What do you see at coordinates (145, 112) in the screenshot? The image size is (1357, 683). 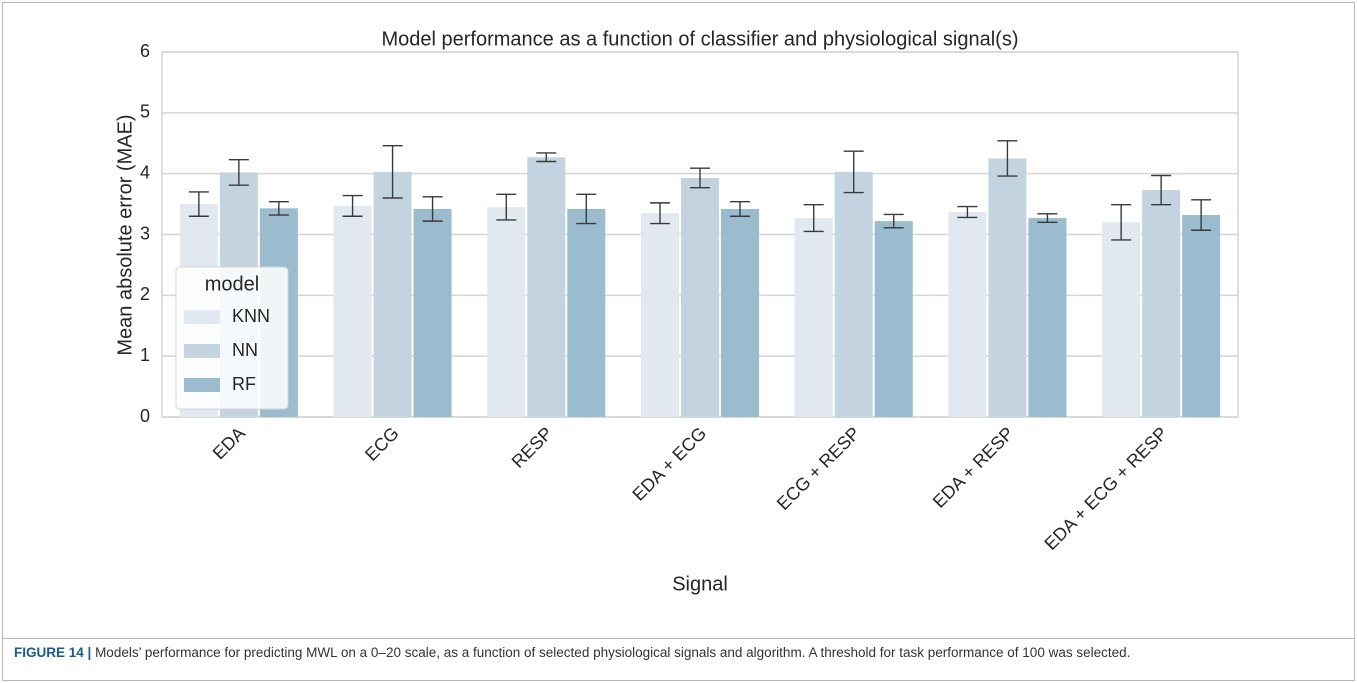 I see `y-tick-label: 5` at bounding box center [145, 112].